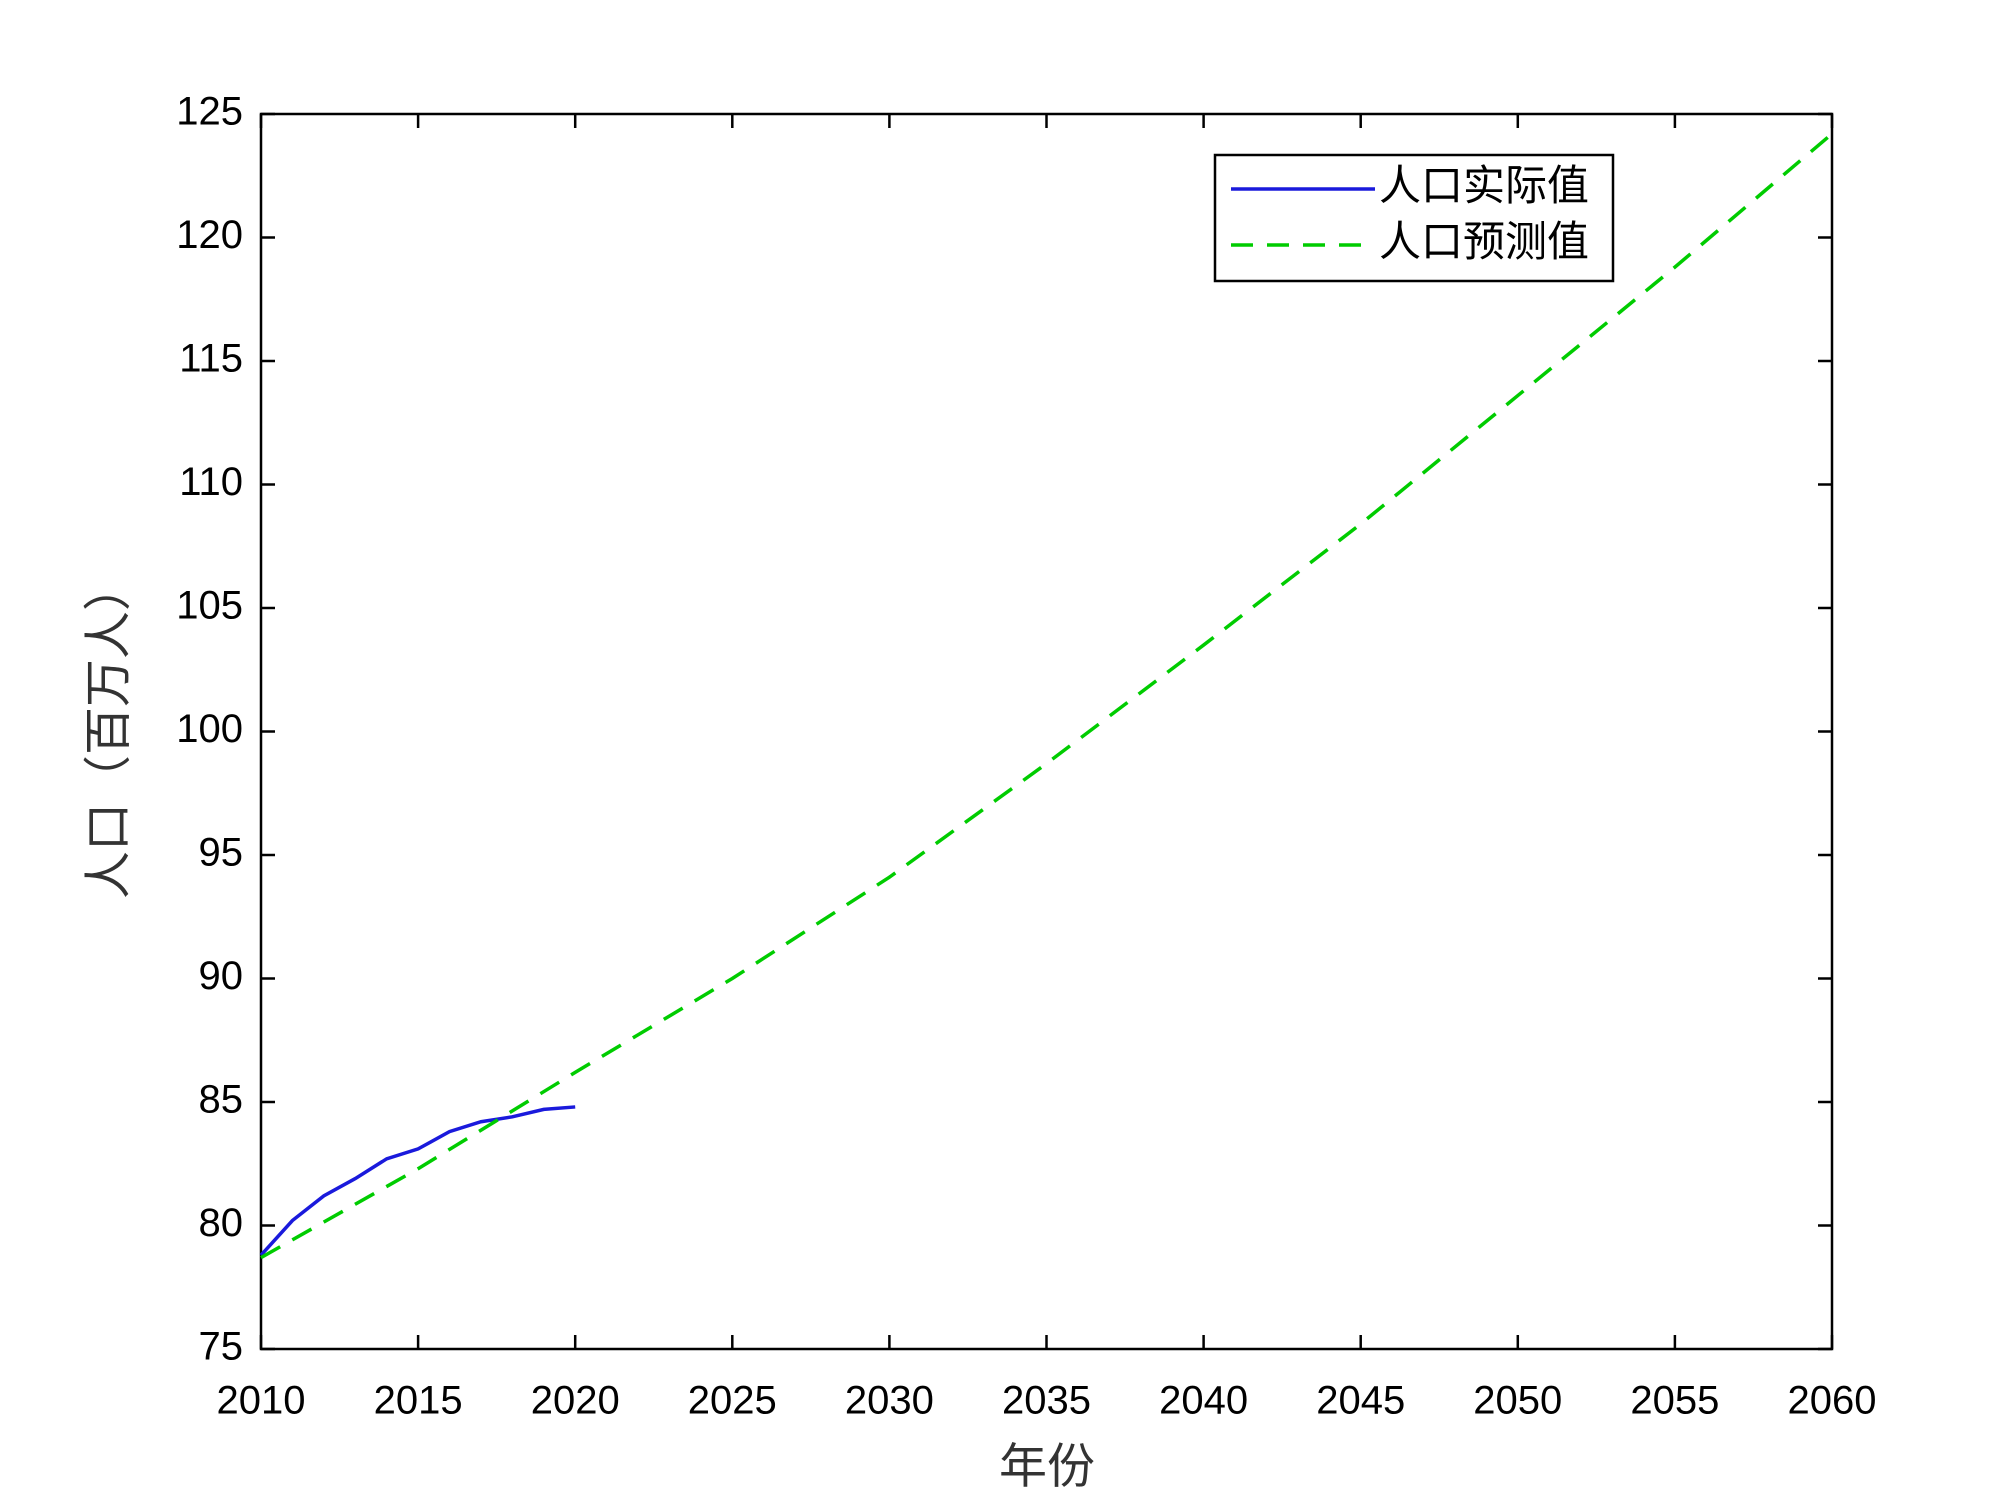 The width and height of the screenshot is (2000, 1498). I want to click on y-axis-label: 人口（百万人）, so click(109, 731).